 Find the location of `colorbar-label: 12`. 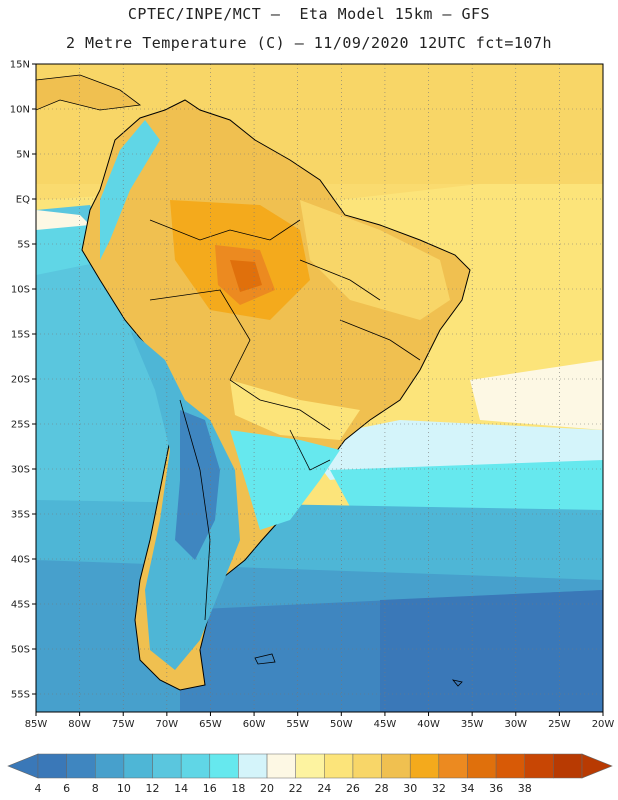

colorbar-label: 12 is located at coordinates (153, 788).